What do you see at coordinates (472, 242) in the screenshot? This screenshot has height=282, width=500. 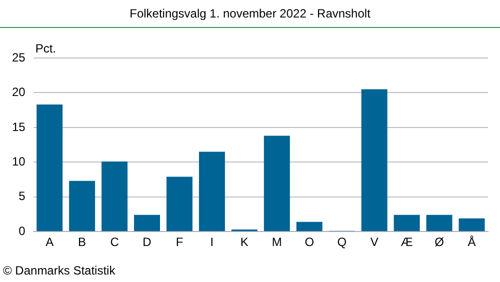 I see `x-tick-label: Å` at bounding box center [472, 242].